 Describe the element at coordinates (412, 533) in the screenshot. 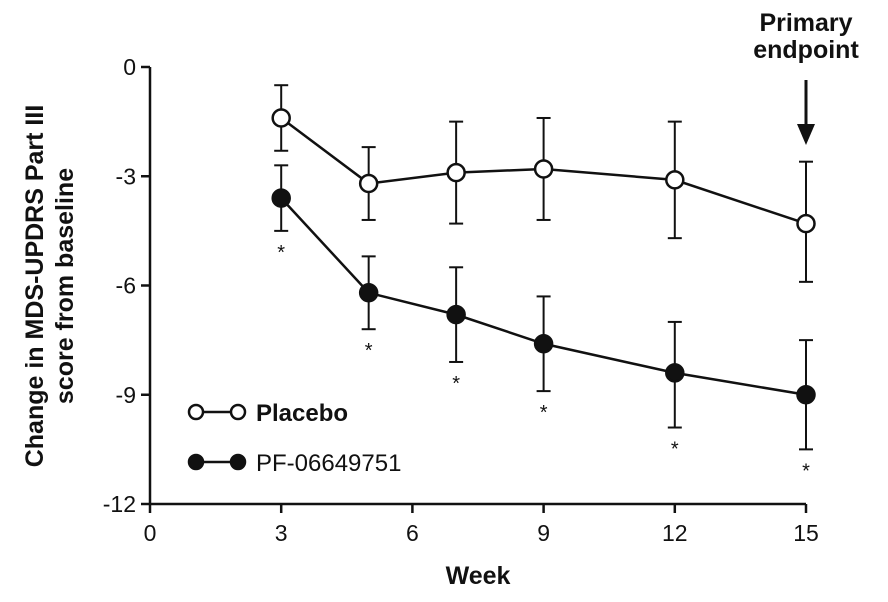

I see `x-tick-label: 6` at that location.